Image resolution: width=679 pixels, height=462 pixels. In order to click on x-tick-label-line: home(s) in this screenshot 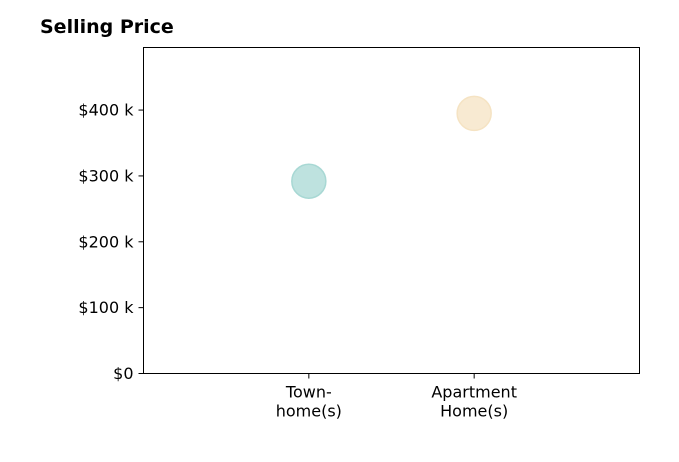, I will do `click(309, 411)`.